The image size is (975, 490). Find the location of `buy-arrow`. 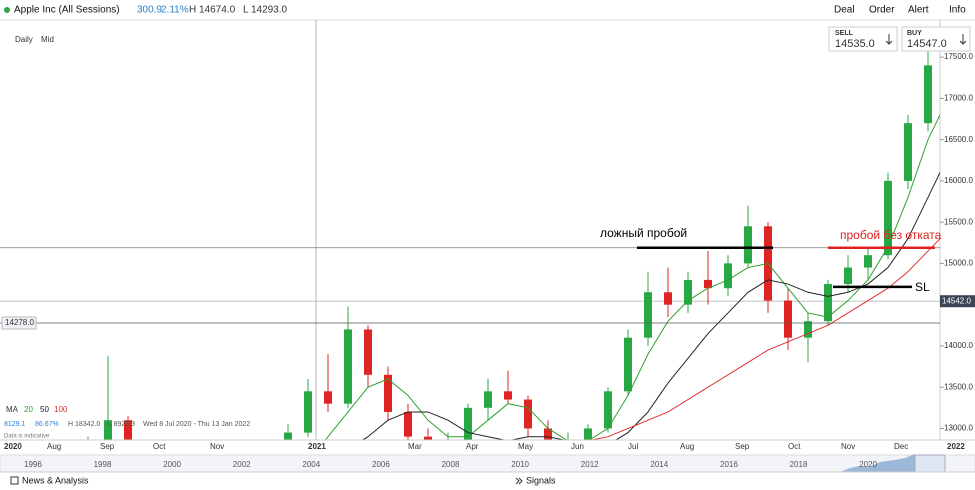

buy-arrow is located at coordinates (963, 39).